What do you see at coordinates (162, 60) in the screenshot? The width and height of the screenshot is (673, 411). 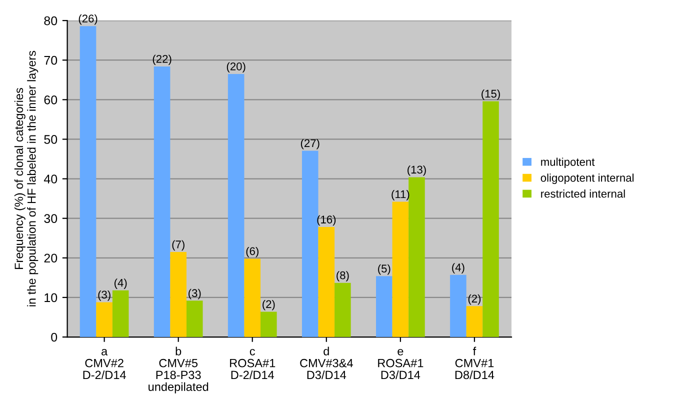 I see `annotation: (22)` at bounding box center [162, 60].